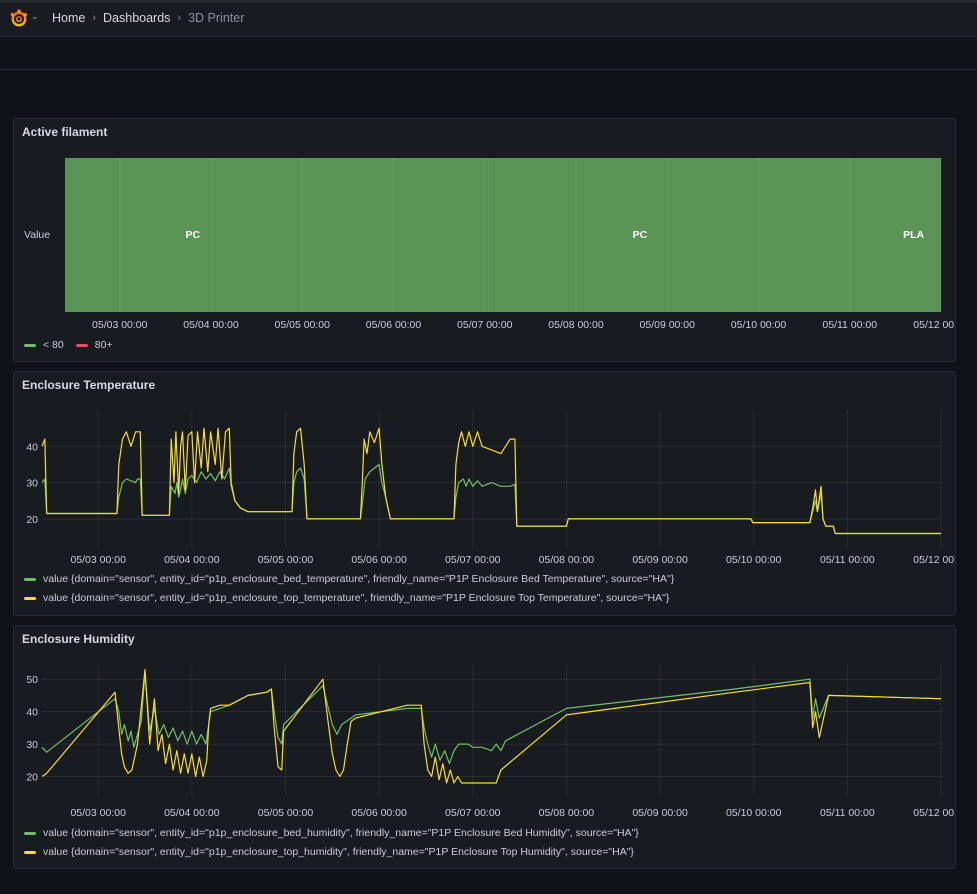 Image resolution: width=977 pixels, height=894 pixels. I want to click on panel-title: Enclosure Temperature, so click(89, 385).